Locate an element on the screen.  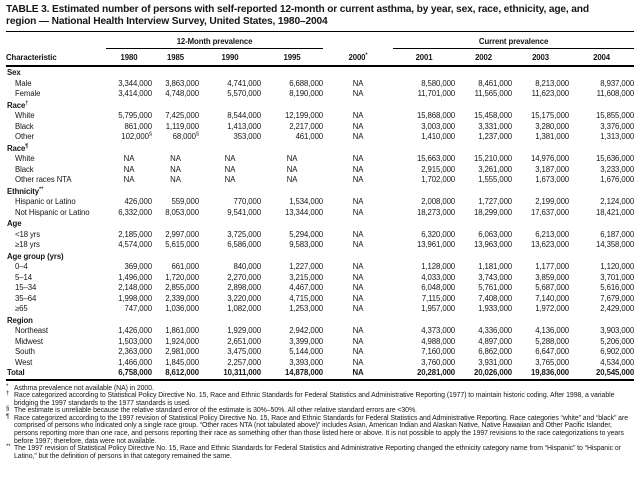
row-label: West is located at coordinates (24, 362).